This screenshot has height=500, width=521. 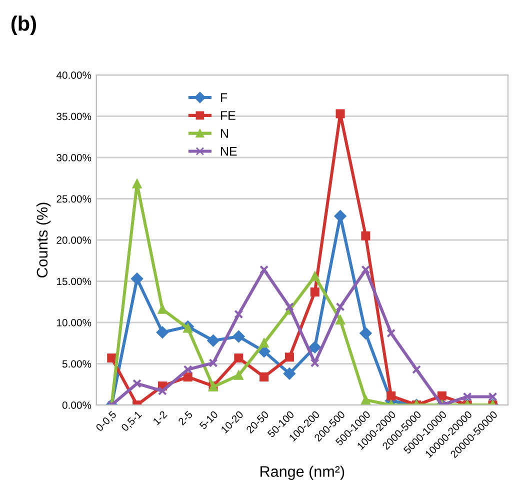 What do you see at coordinates (302, 473) in the screenshot?
I see `x-axis-title: Range (nm²)` at bounding box center [302, 473].